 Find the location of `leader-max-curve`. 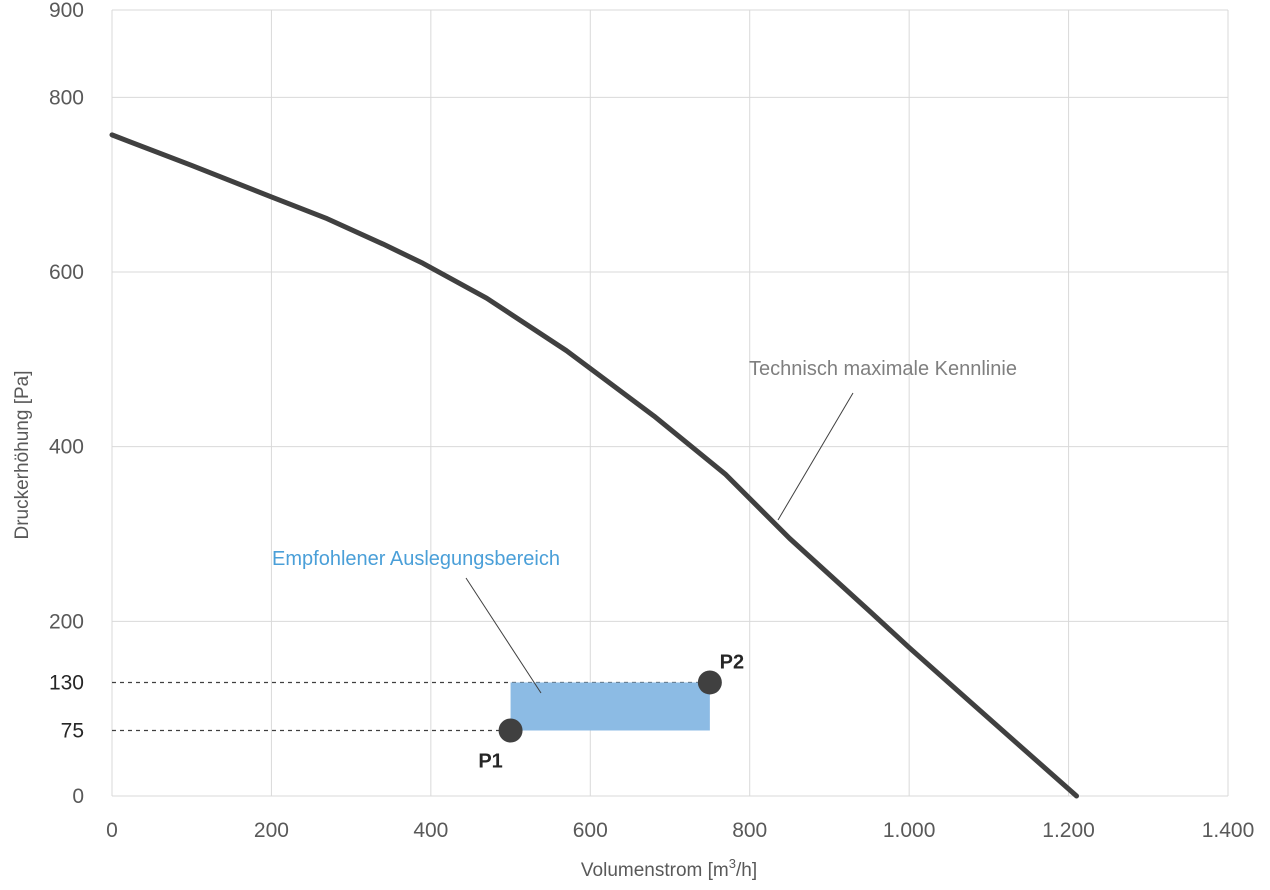

leader-max-curve is located at coordinates (815, 456).